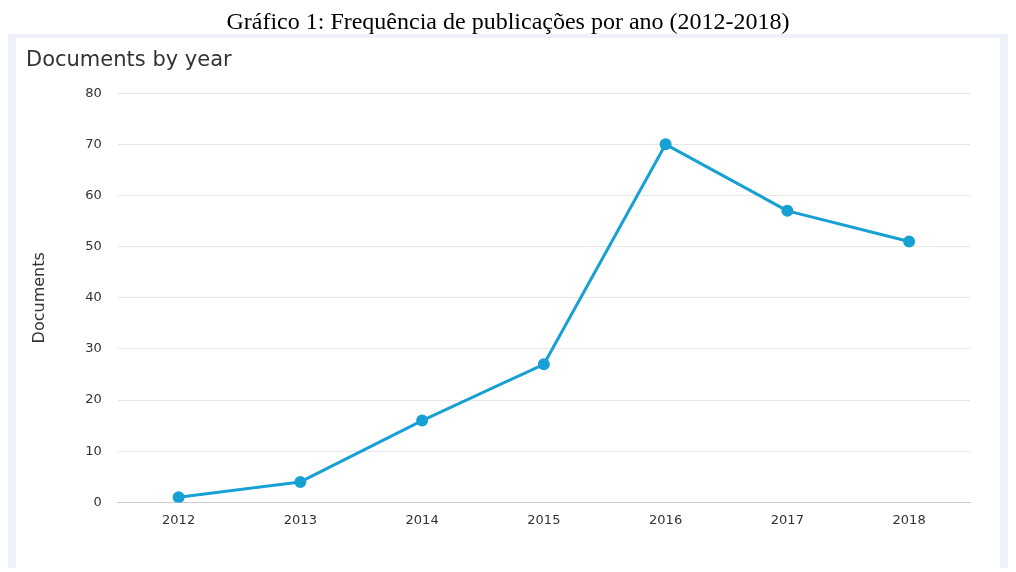  I want to click on y-tick-label: 30, so click(93, 348).